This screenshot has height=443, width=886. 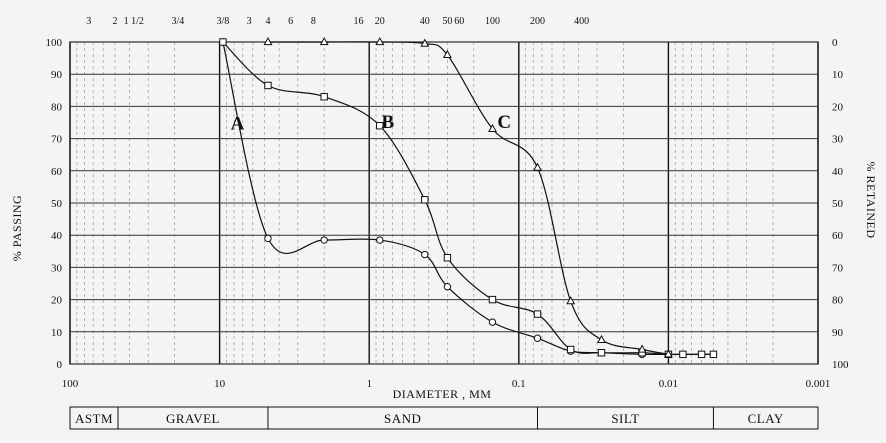 I want to click on y-tick-label-right: 70, so click(x=838, y=268).